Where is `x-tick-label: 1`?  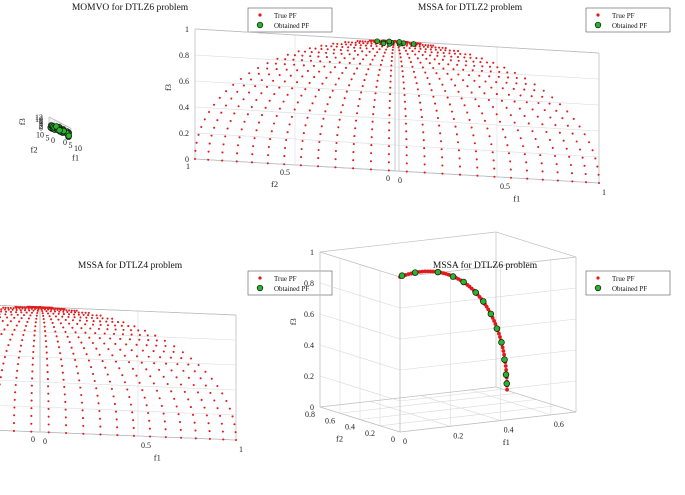 x-tick-label: 1 is located at coordinates (241, 449).